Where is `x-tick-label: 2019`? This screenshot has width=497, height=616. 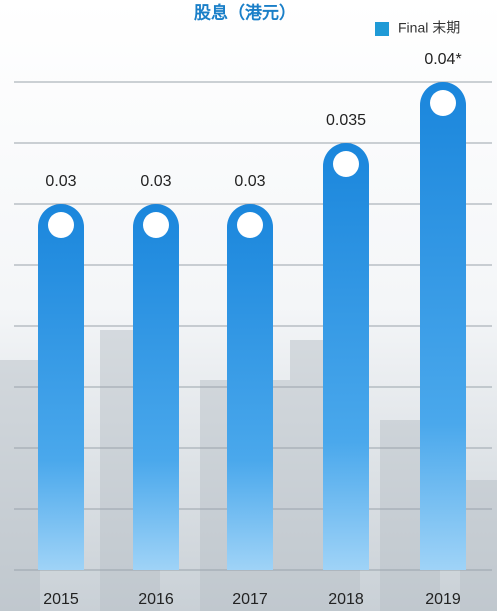 x-tick-label: 2019 is located at coordinates (443, 599).